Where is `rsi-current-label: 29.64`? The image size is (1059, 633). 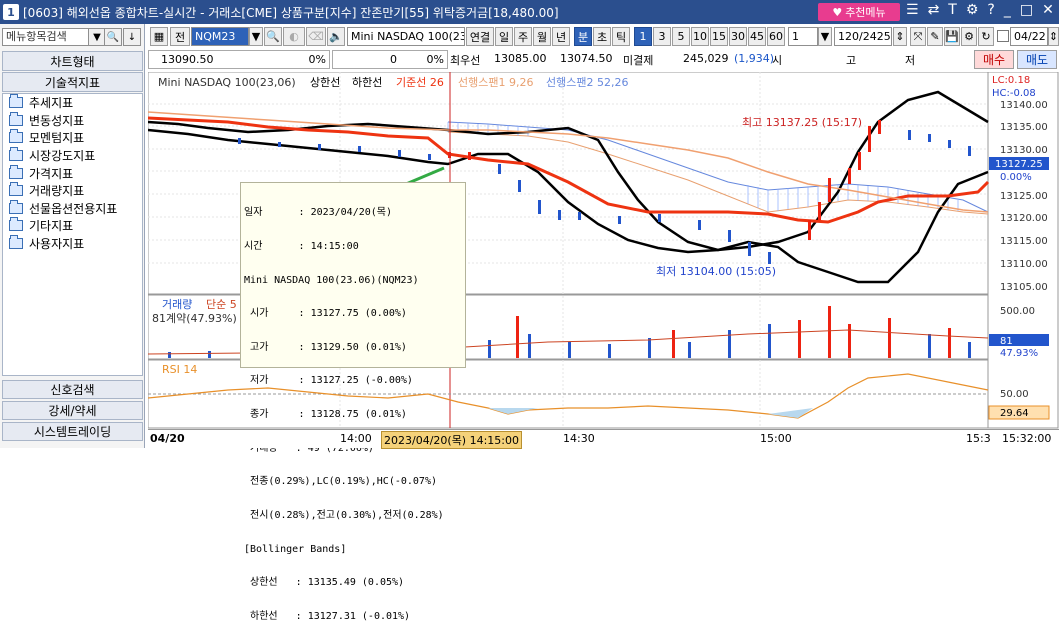
rsi-current-label: 29.64 is located at coordinates (1014, 413).